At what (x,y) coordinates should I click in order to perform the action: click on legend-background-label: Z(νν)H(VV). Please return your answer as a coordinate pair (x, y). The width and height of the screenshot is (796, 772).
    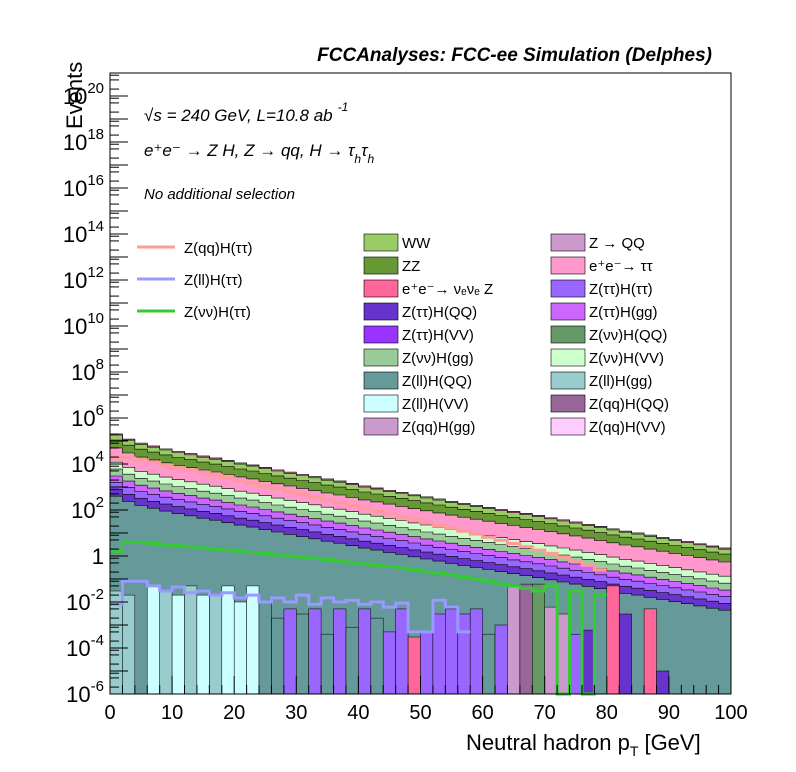
    Looking at the image, I should click on (626, 358).